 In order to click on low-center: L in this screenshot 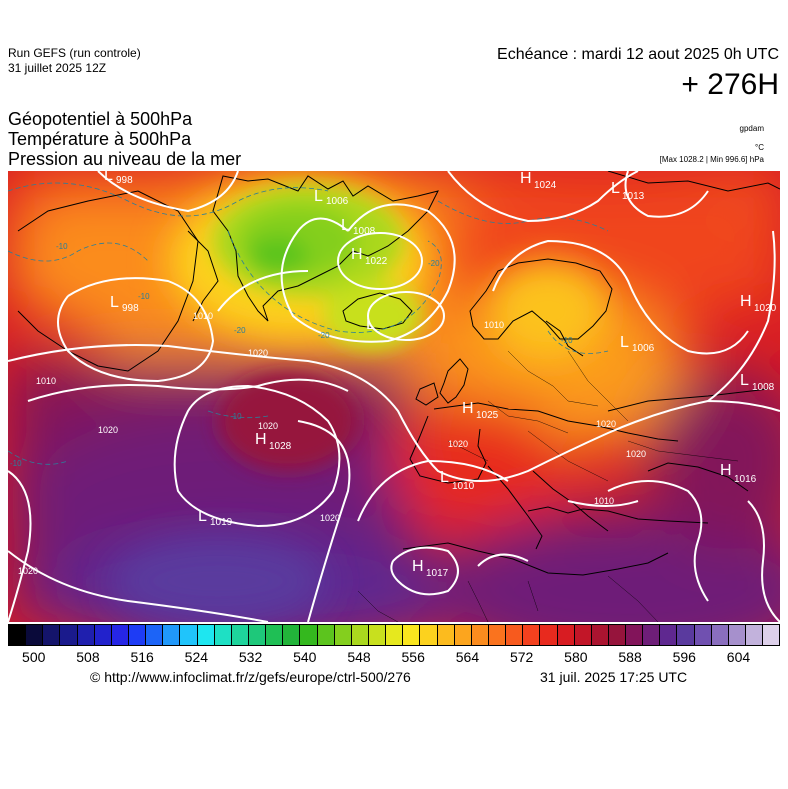, I will do `click(370, 324)`.